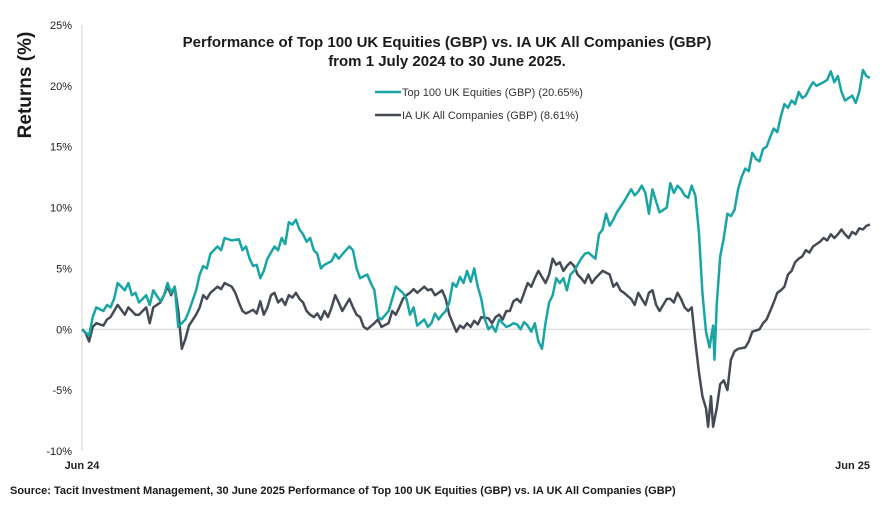 This screenshot has height=508, width=896. What do you see at coordinates (62, 391) in the screenshot?
I see `y-tick-label: -5%` at bounding box center [62, 391].